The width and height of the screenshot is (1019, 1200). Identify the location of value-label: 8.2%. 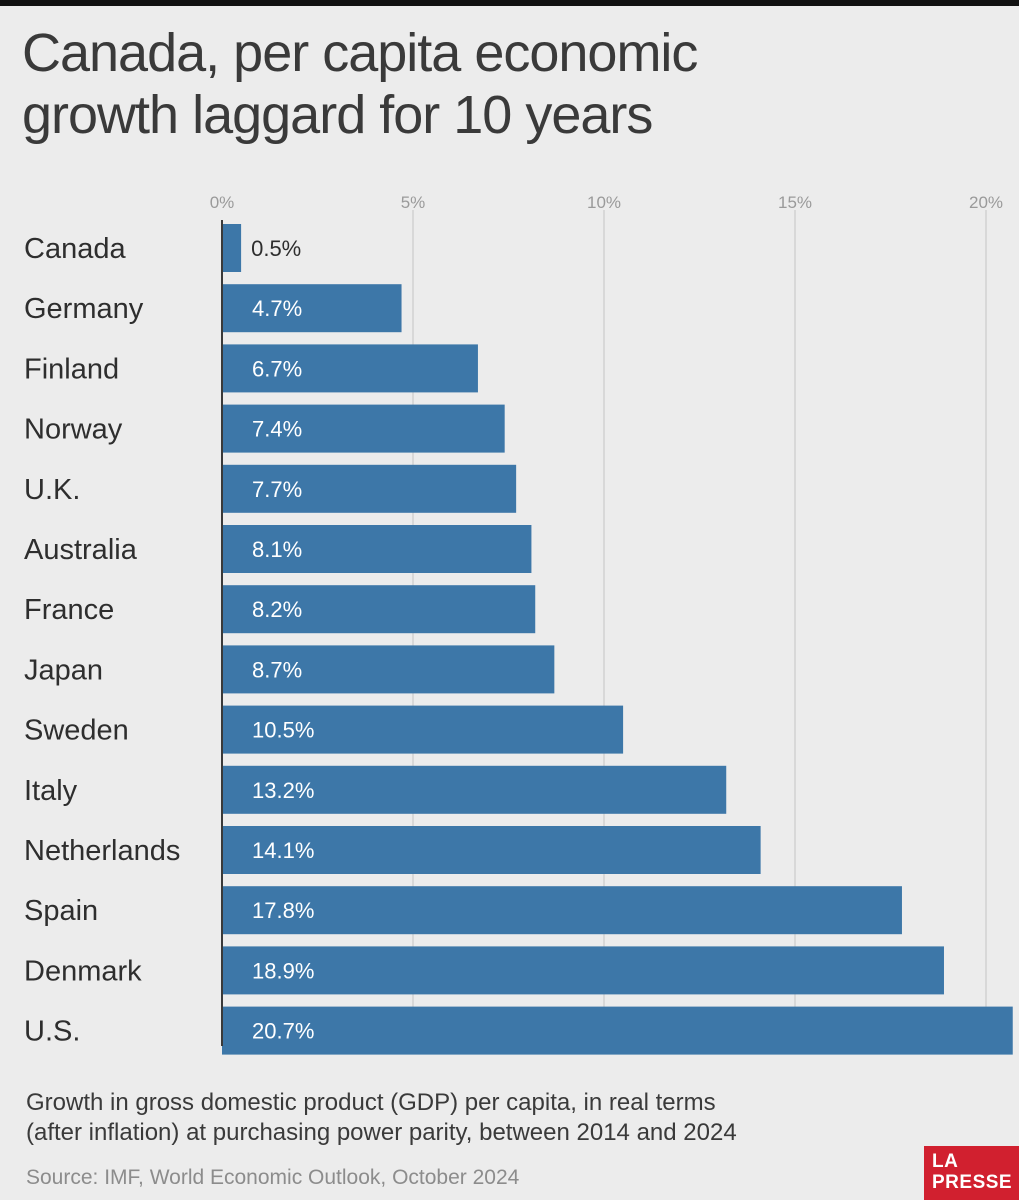
(277, 609).